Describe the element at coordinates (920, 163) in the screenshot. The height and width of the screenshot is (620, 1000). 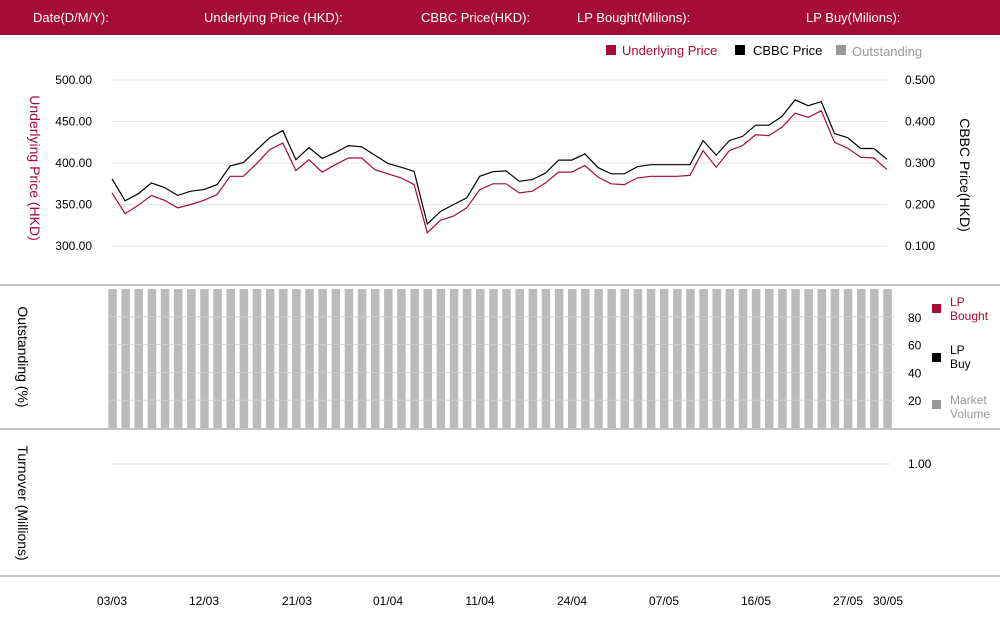
I see `right-tick-label: 0.300` at that location.